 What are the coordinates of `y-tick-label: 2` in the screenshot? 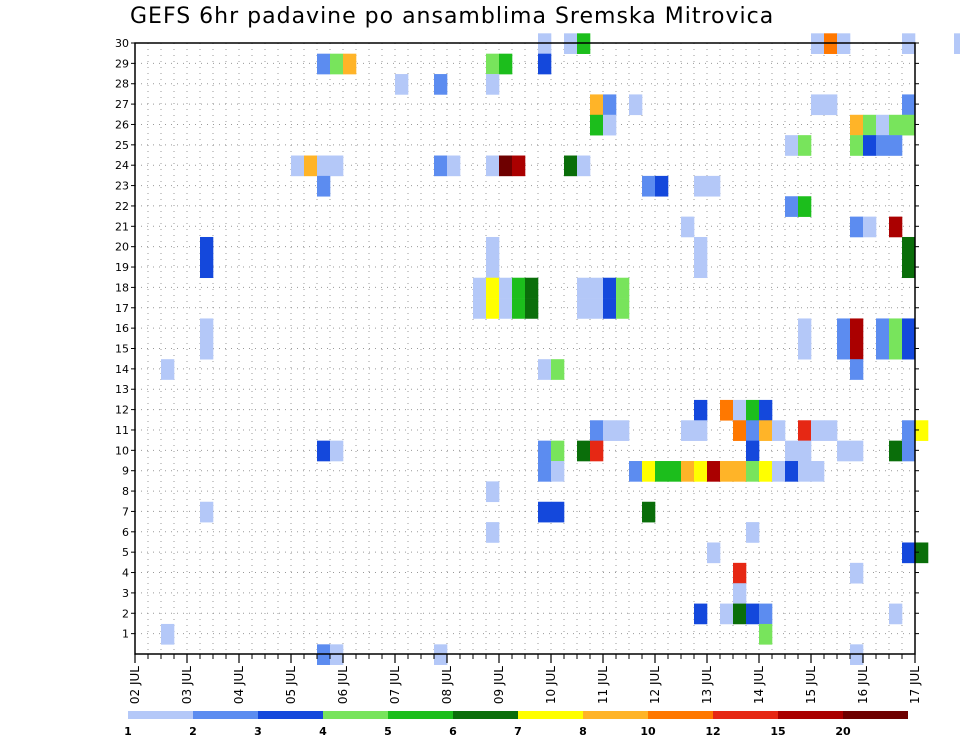 It's located at (125, 613).